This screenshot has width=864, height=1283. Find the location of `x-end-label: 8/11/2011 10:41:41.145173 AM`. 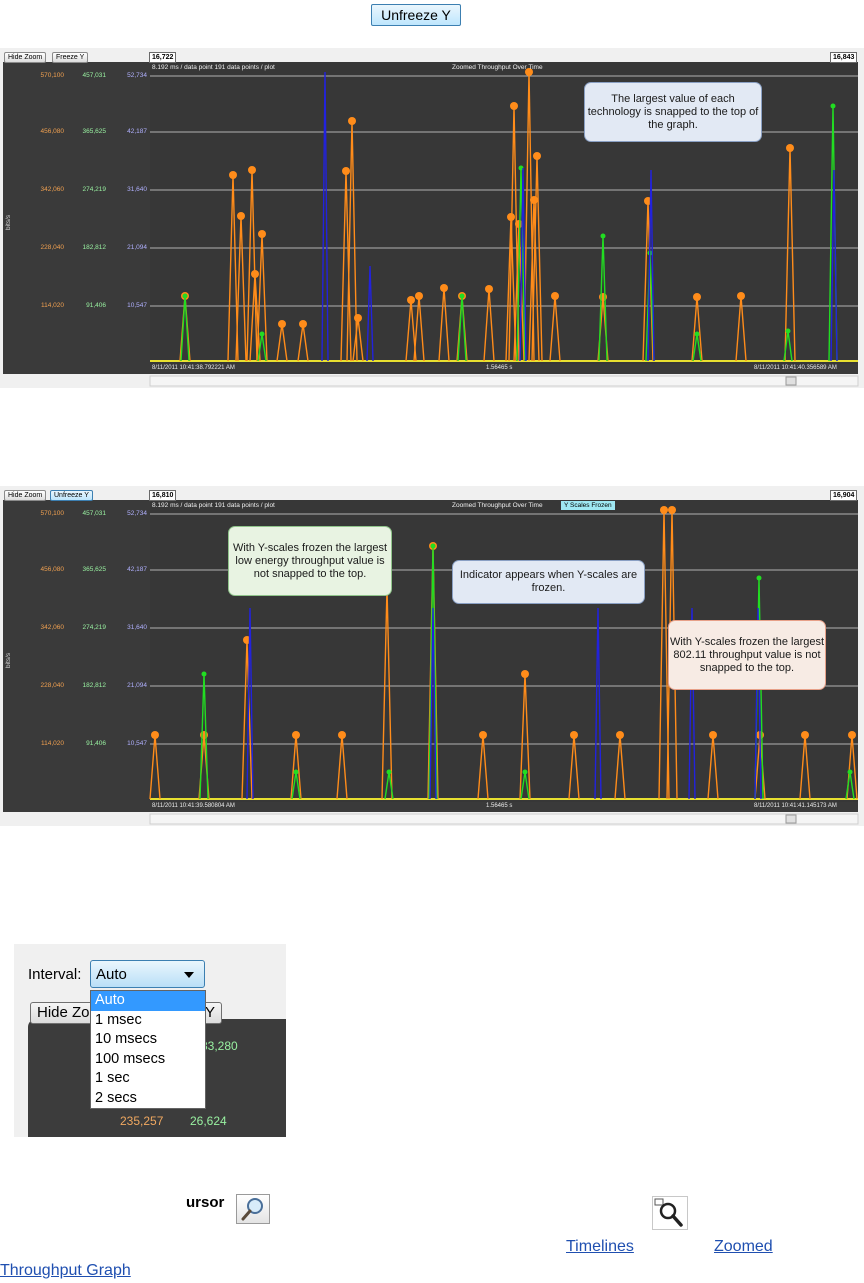

x-end-label: 8/11/2011 10:41:41.145173 AM is located at coordinates (795, 806).